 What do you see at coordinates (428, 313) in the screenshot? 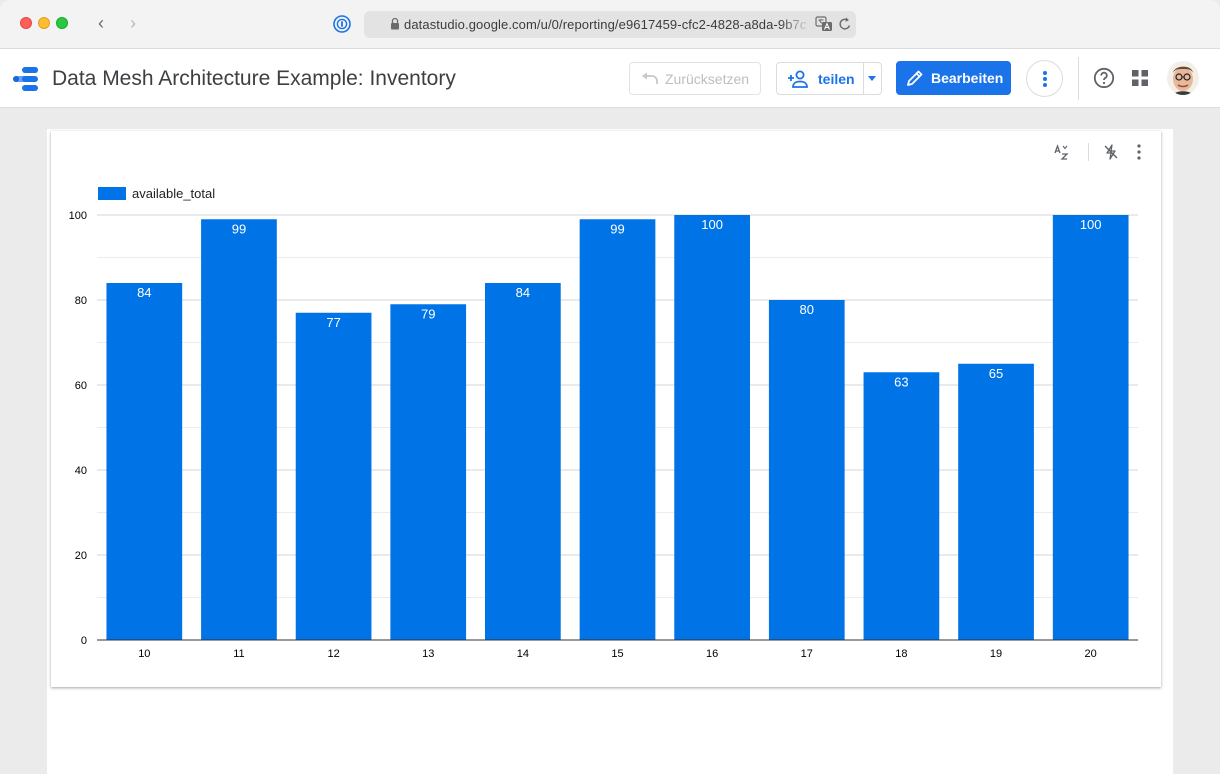
I see `bar-data-label: 79` at bounding box center [428, 313].